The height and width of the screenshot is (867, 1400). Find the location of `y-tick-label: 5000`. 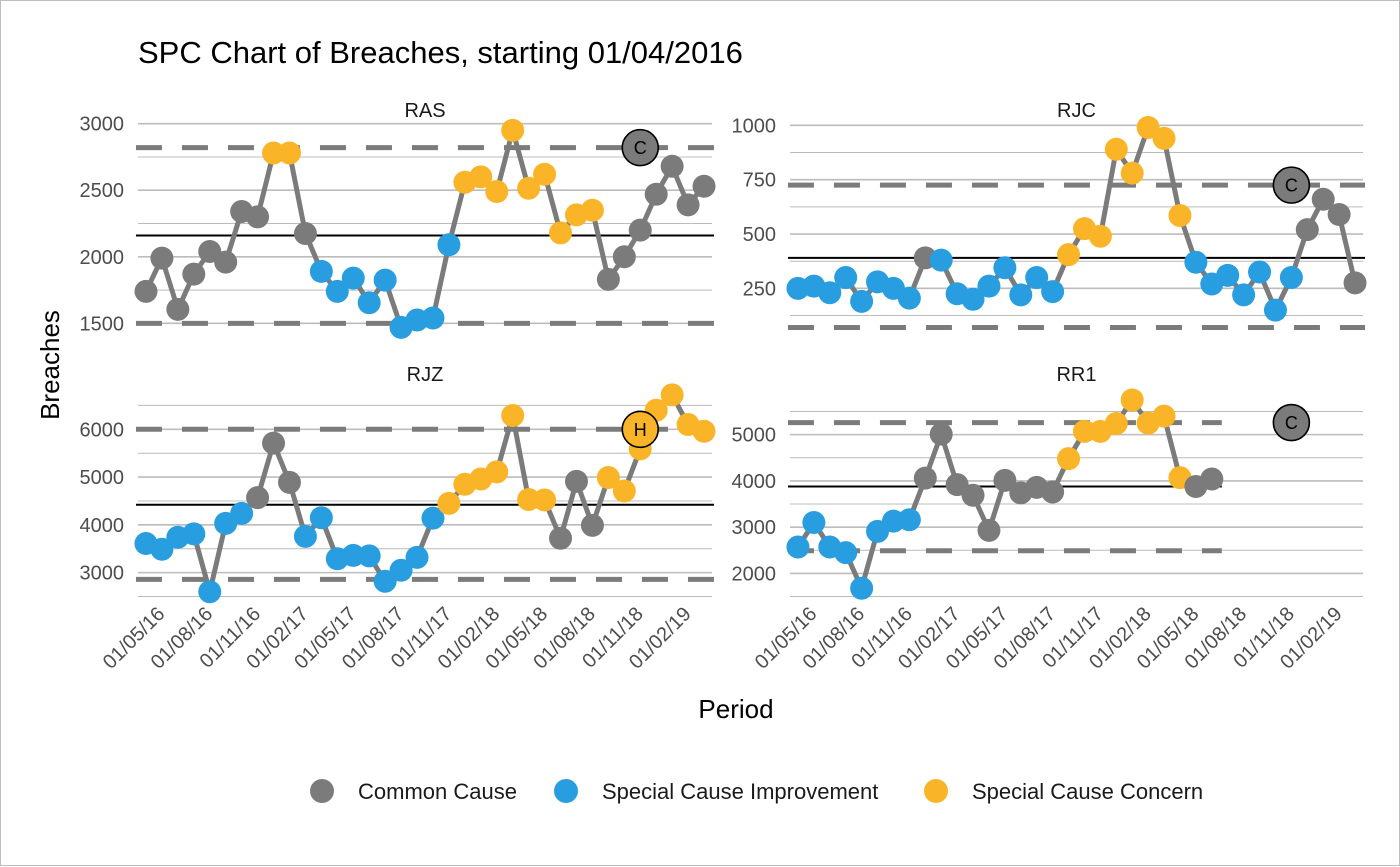

y-tick-label: 5000 is located at coordinates (102, 478).